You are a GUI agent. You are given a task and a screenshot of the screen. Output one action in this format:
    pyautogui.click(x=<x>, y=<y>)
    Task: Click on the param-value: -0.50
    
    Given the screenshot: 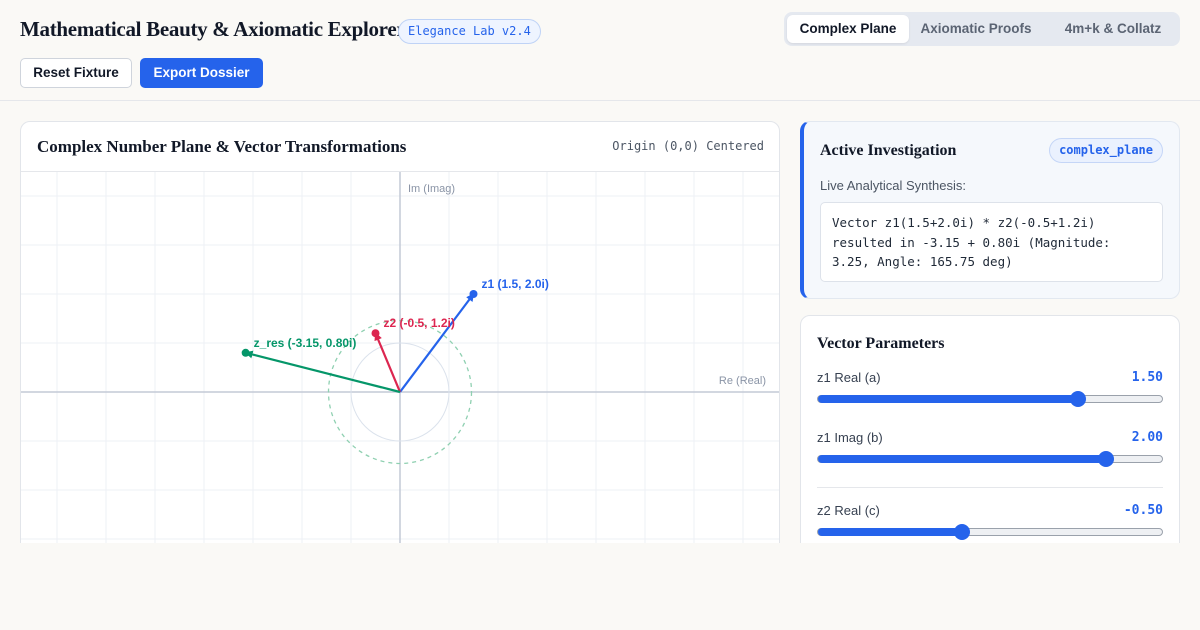 What is the action you would take?
    pyautogui.click(x=1143, y=510)
    